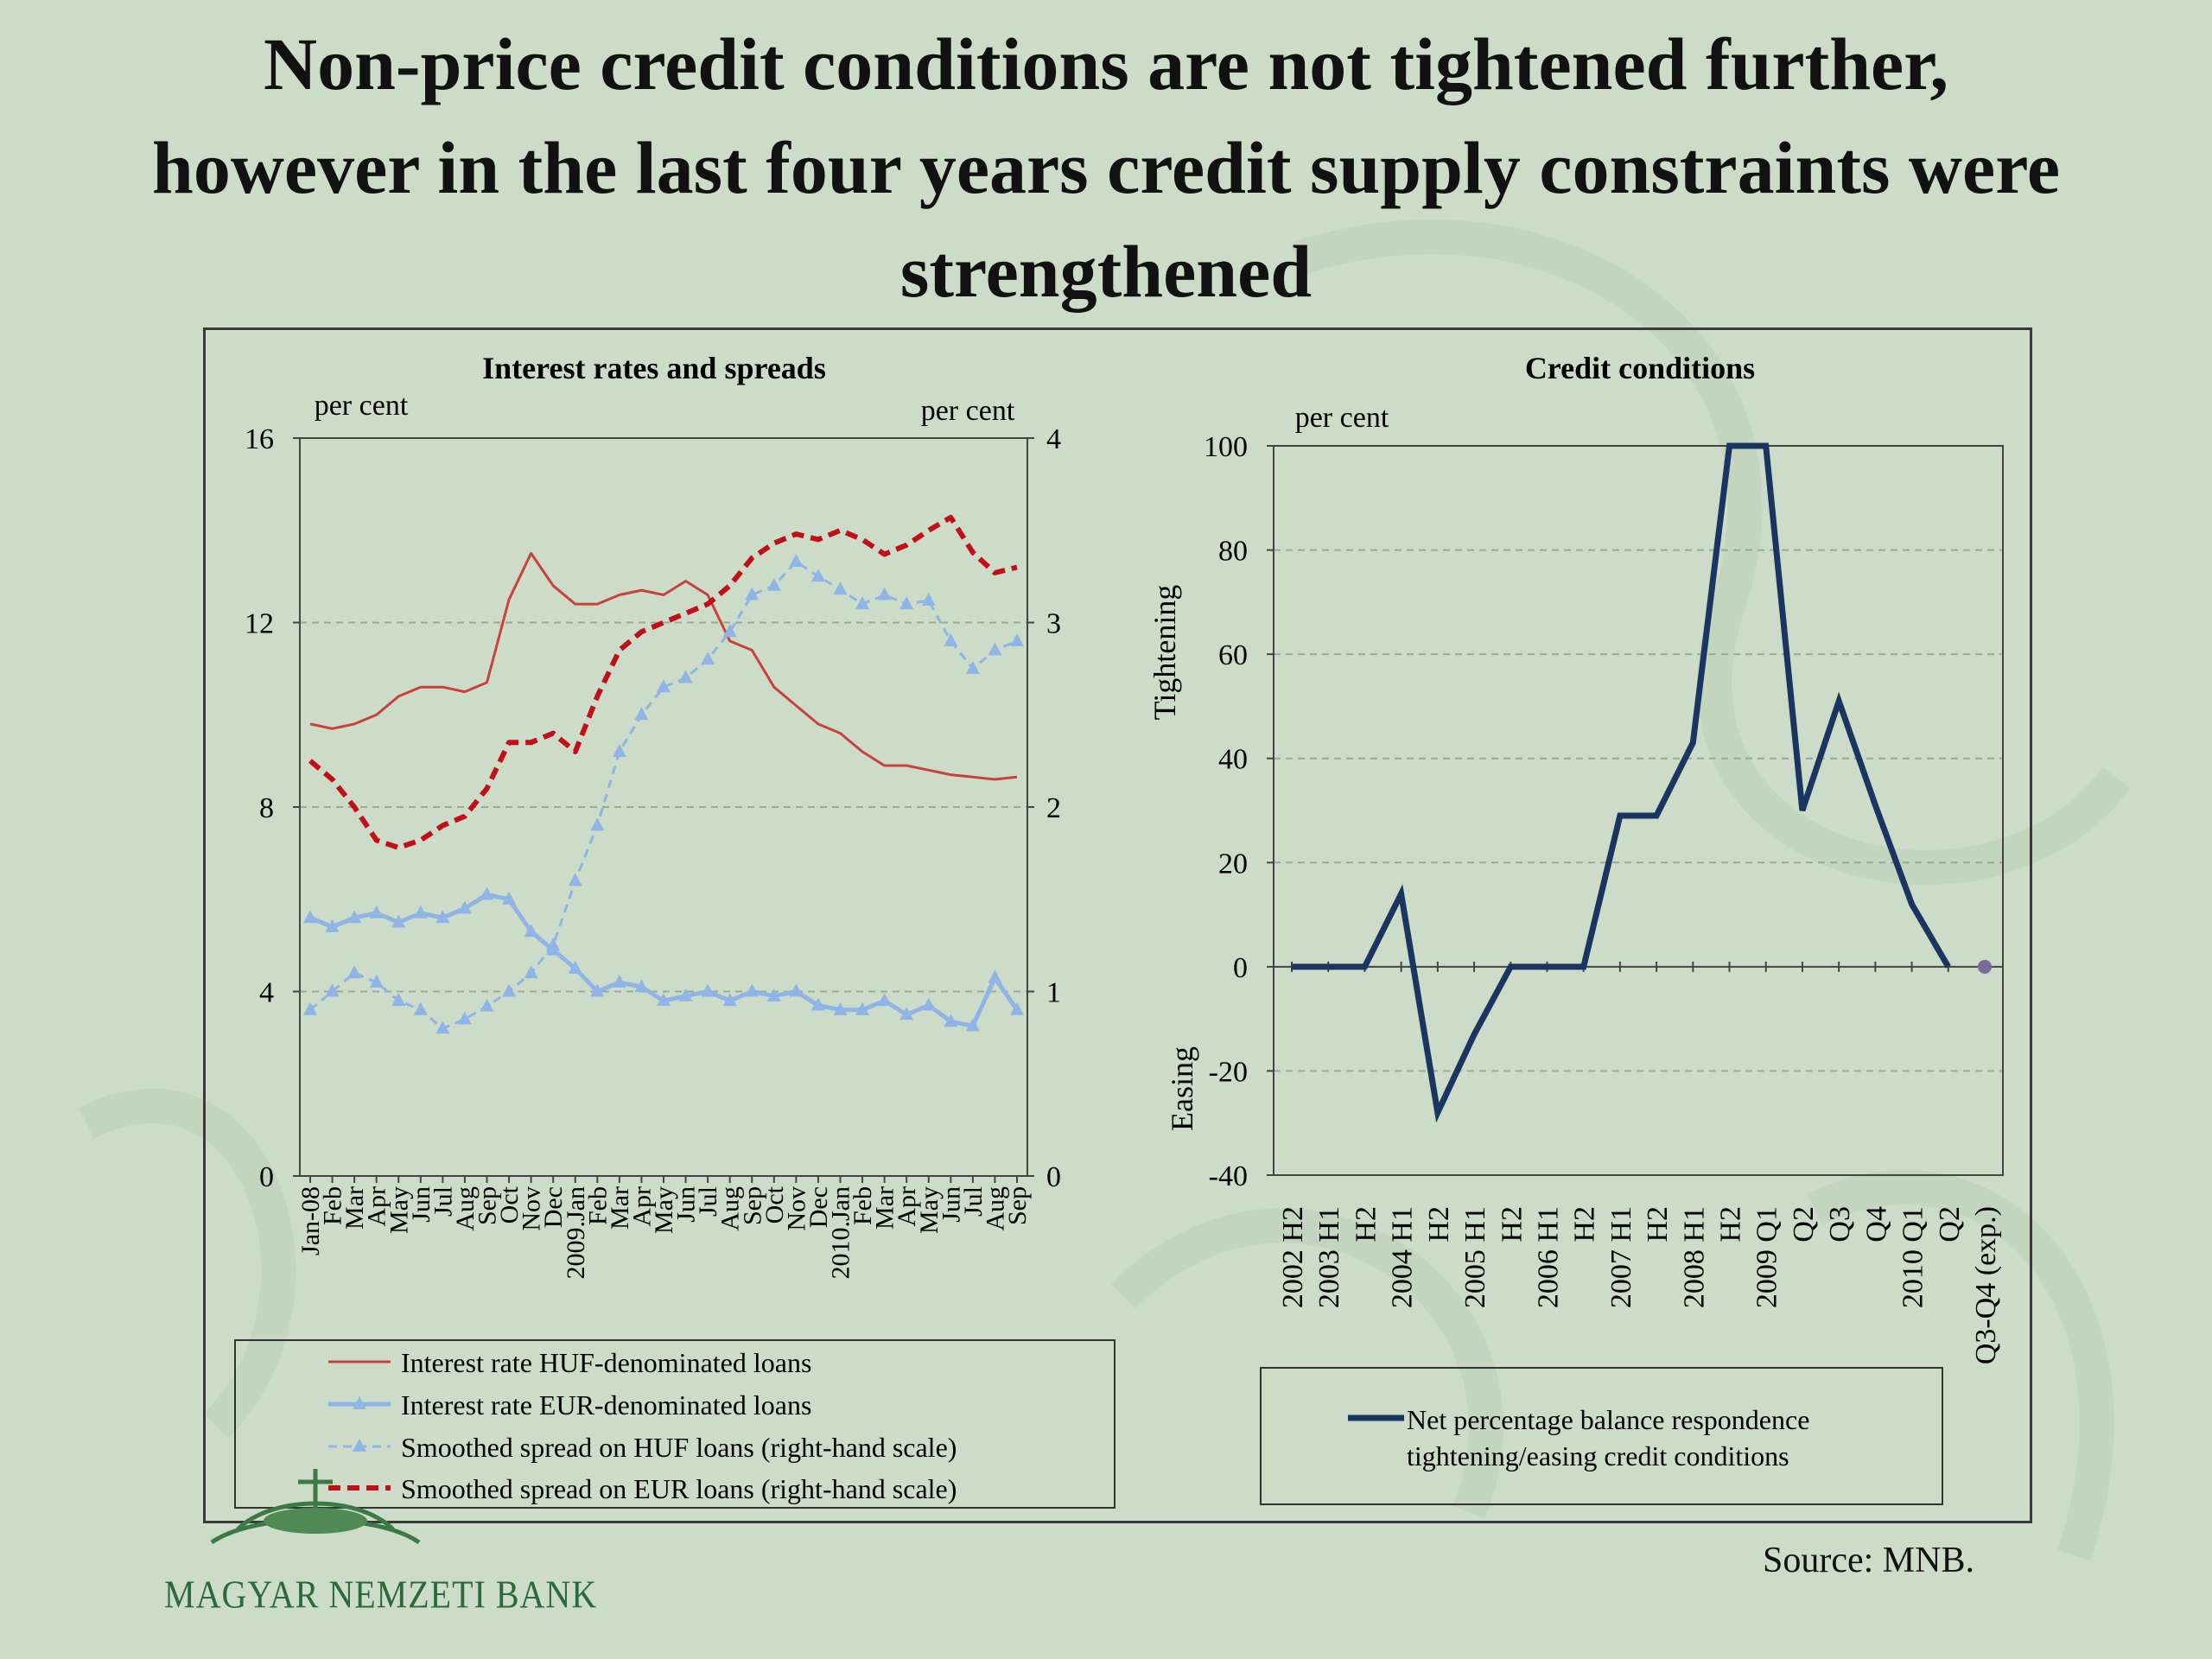 The height and width of the screenshot is (1659, 2212). I want to click on left-xtick-label-25: Feb, so click(863, 1205).